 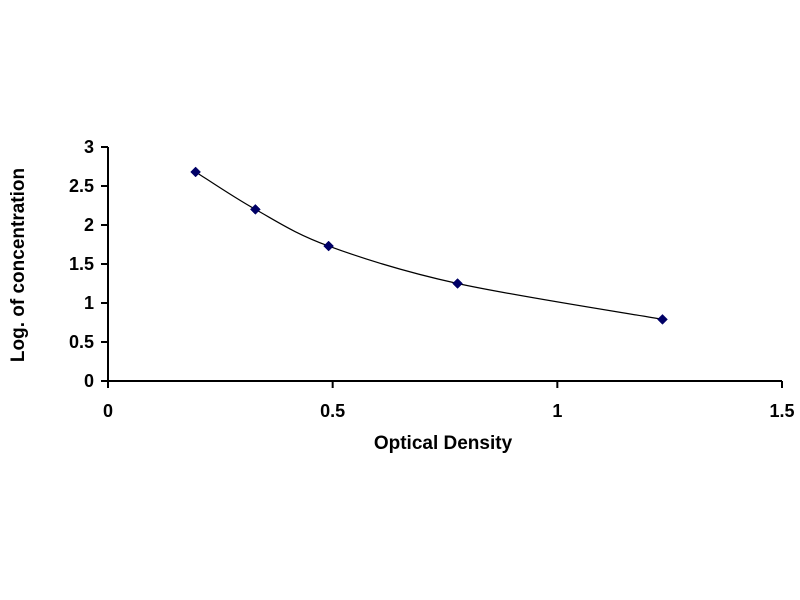 What do you see at coordinates (557, 411) in the screenshot?
I see `x-tick-label: 1` at bounding box center [557, 411].